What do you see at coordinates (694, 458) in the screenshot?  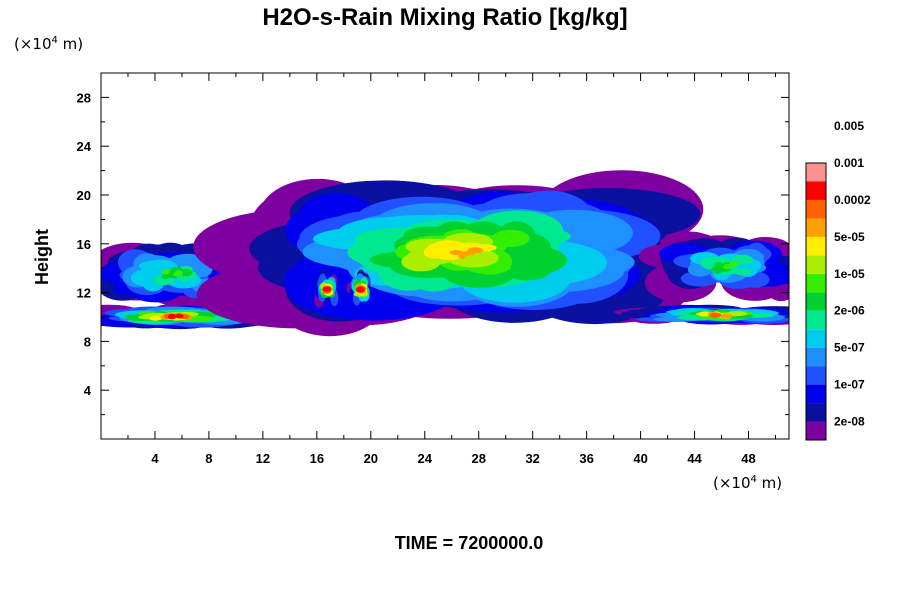 I see `x-tick-label: 44` at bounding box center [694, 458].